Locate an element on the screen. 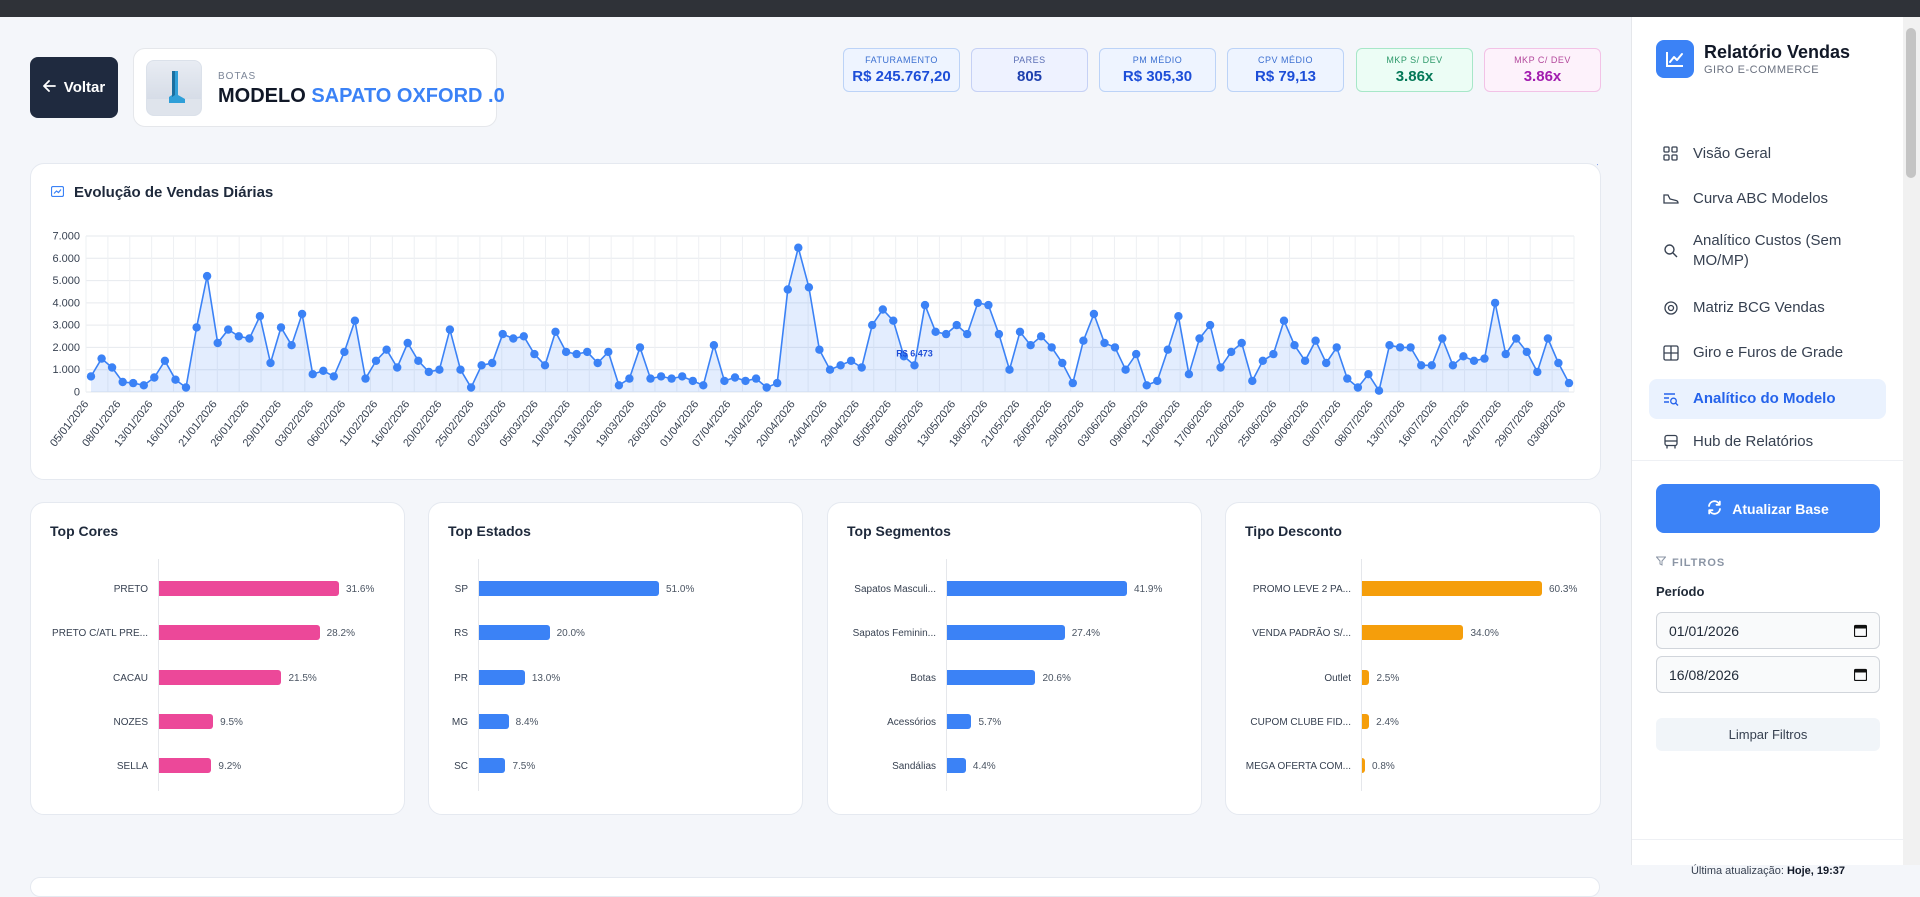  bar-category-label: SP is located at coordinates (461, 589).